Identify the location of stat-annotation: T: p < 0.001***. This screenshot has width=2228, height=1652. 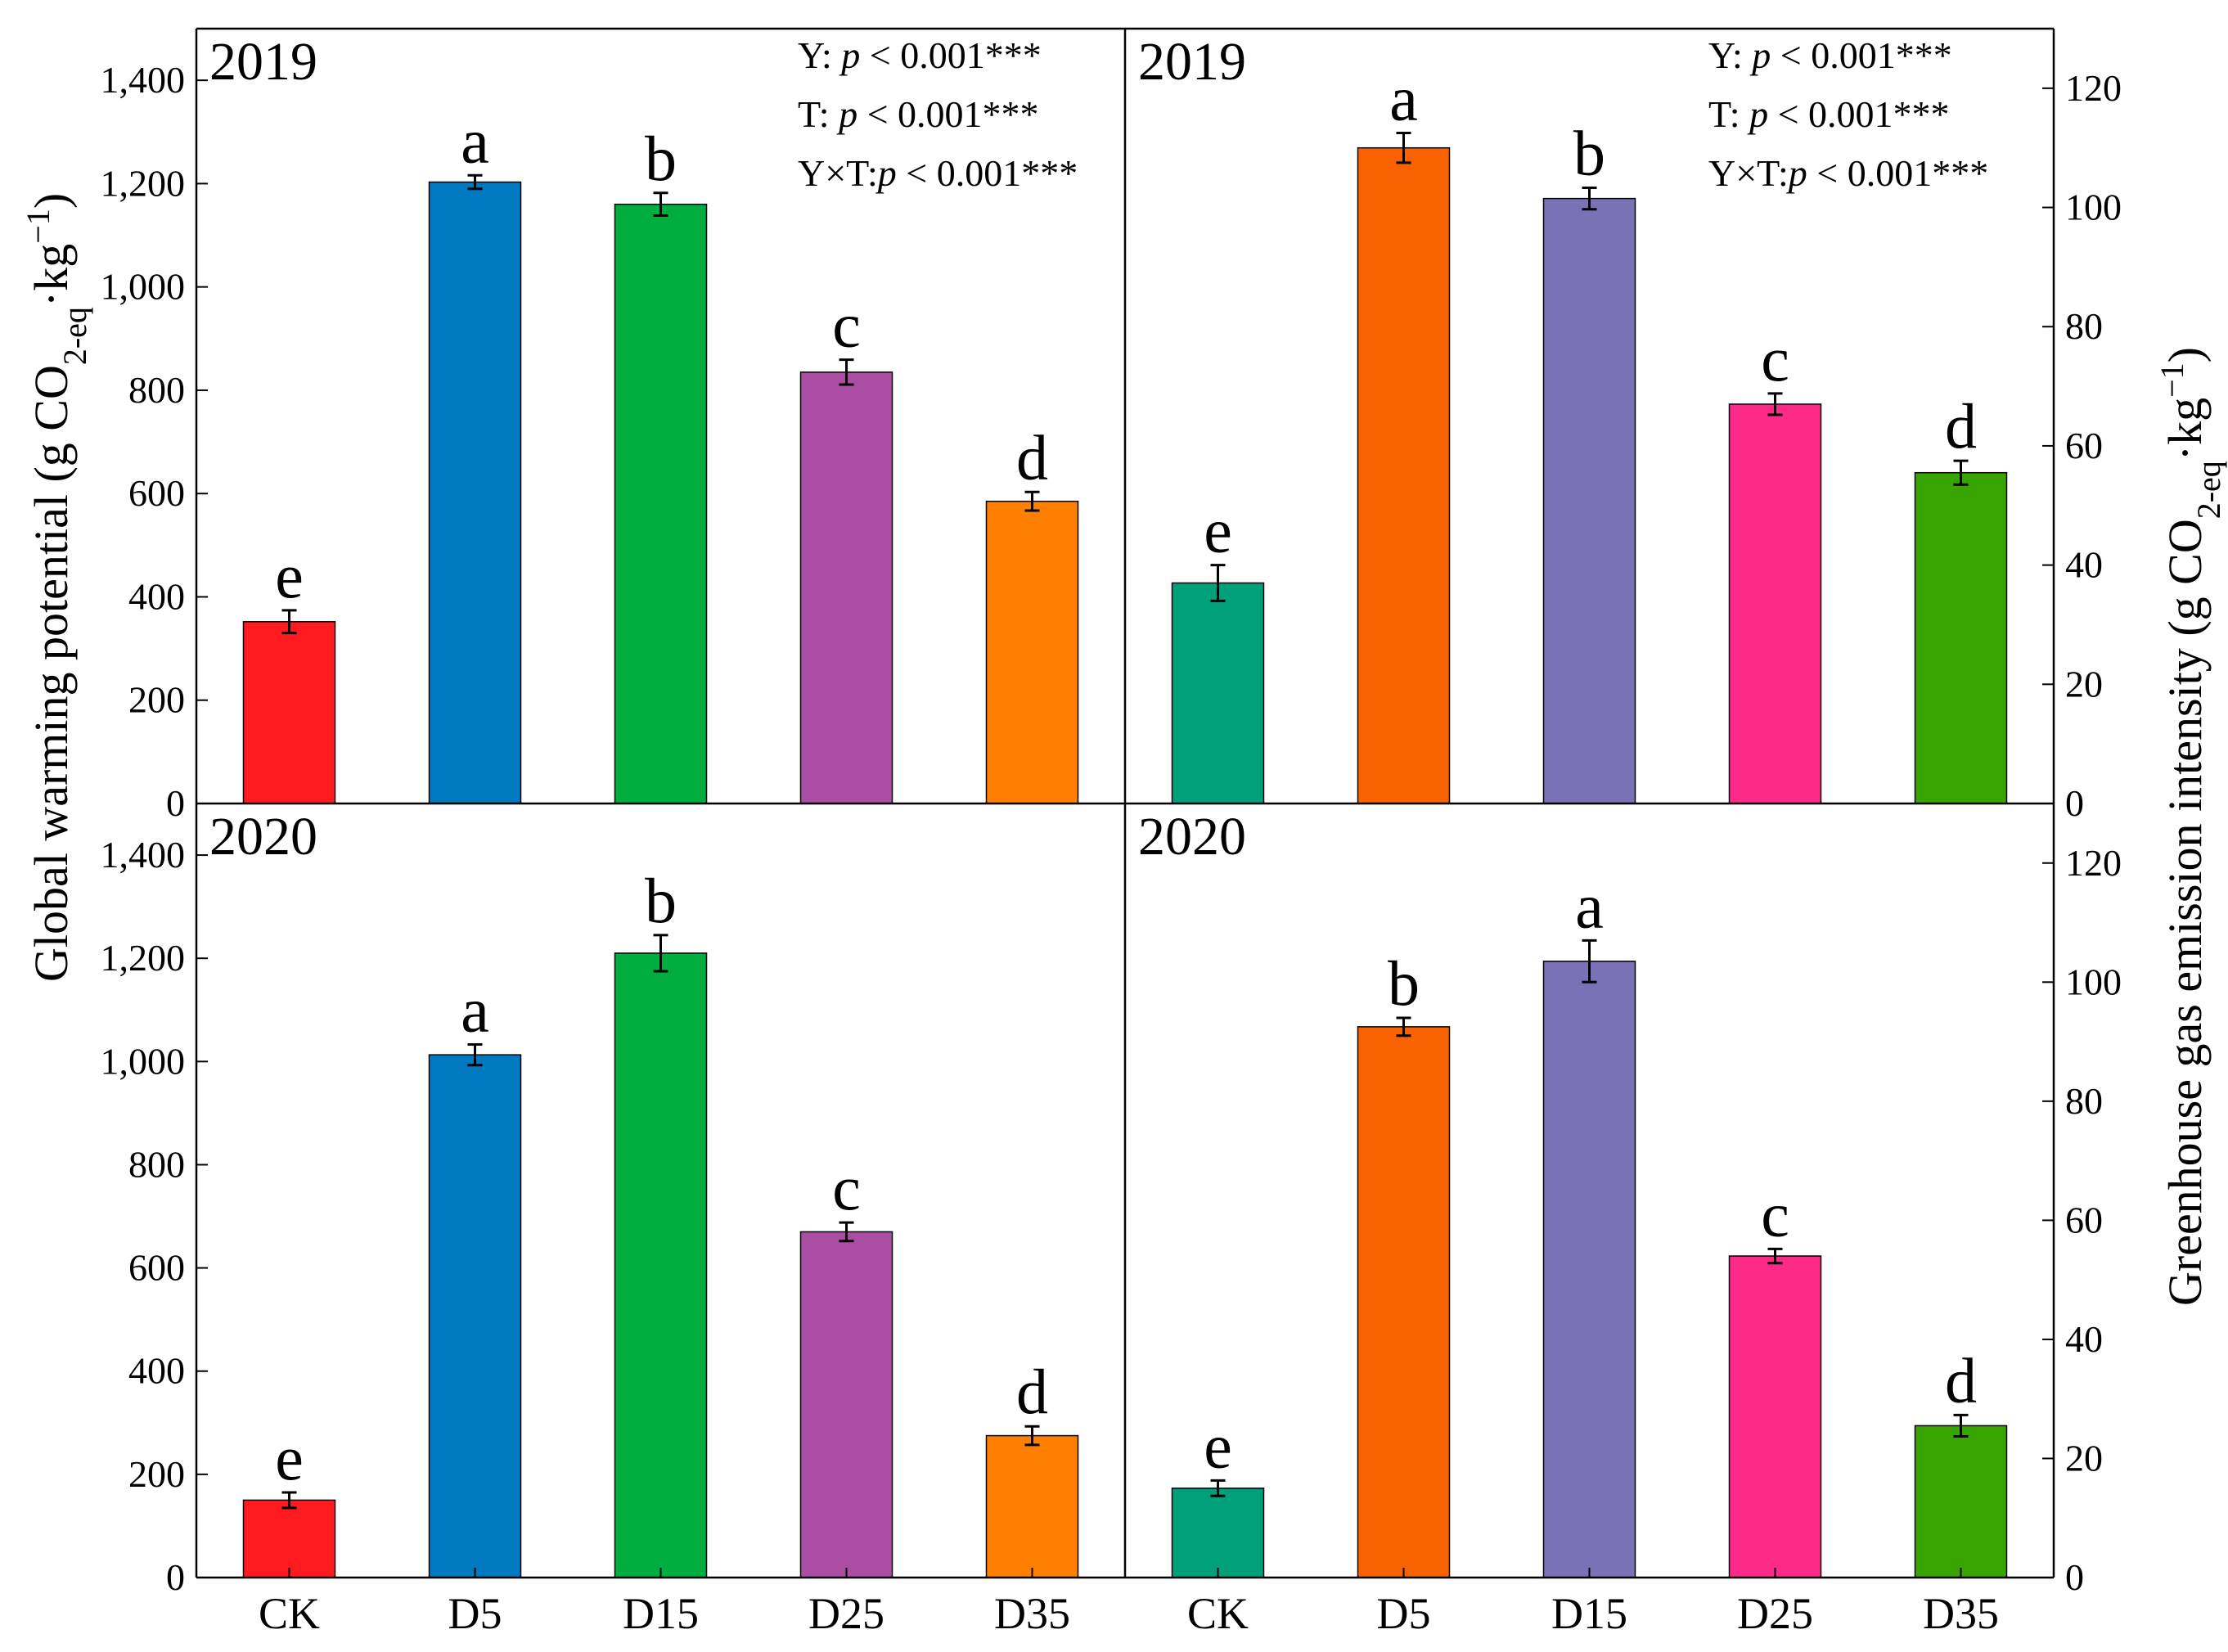
(918, 114).